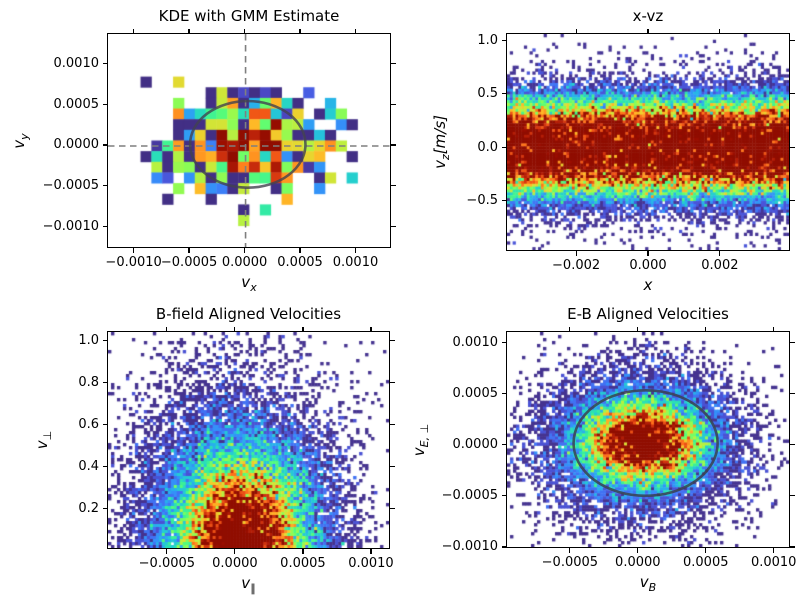  I want to click on x-axis-label: v∥, so click(248, 584).